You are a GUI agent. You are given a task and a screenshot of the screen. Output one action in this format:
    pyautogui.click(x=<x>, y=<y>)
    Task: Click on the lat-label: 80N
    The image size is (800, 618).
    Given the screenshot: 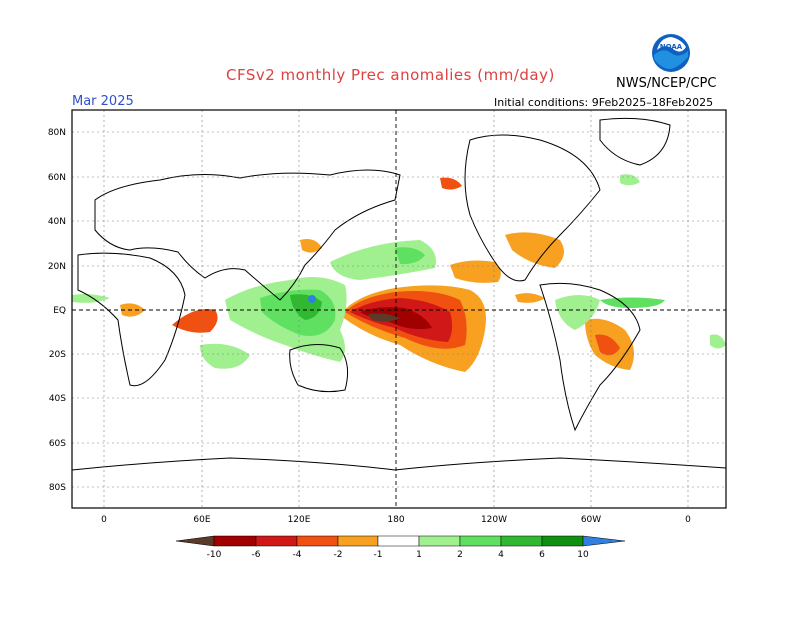 What is the action you would take?
    pyautogui.click(x=57, y=133)
    